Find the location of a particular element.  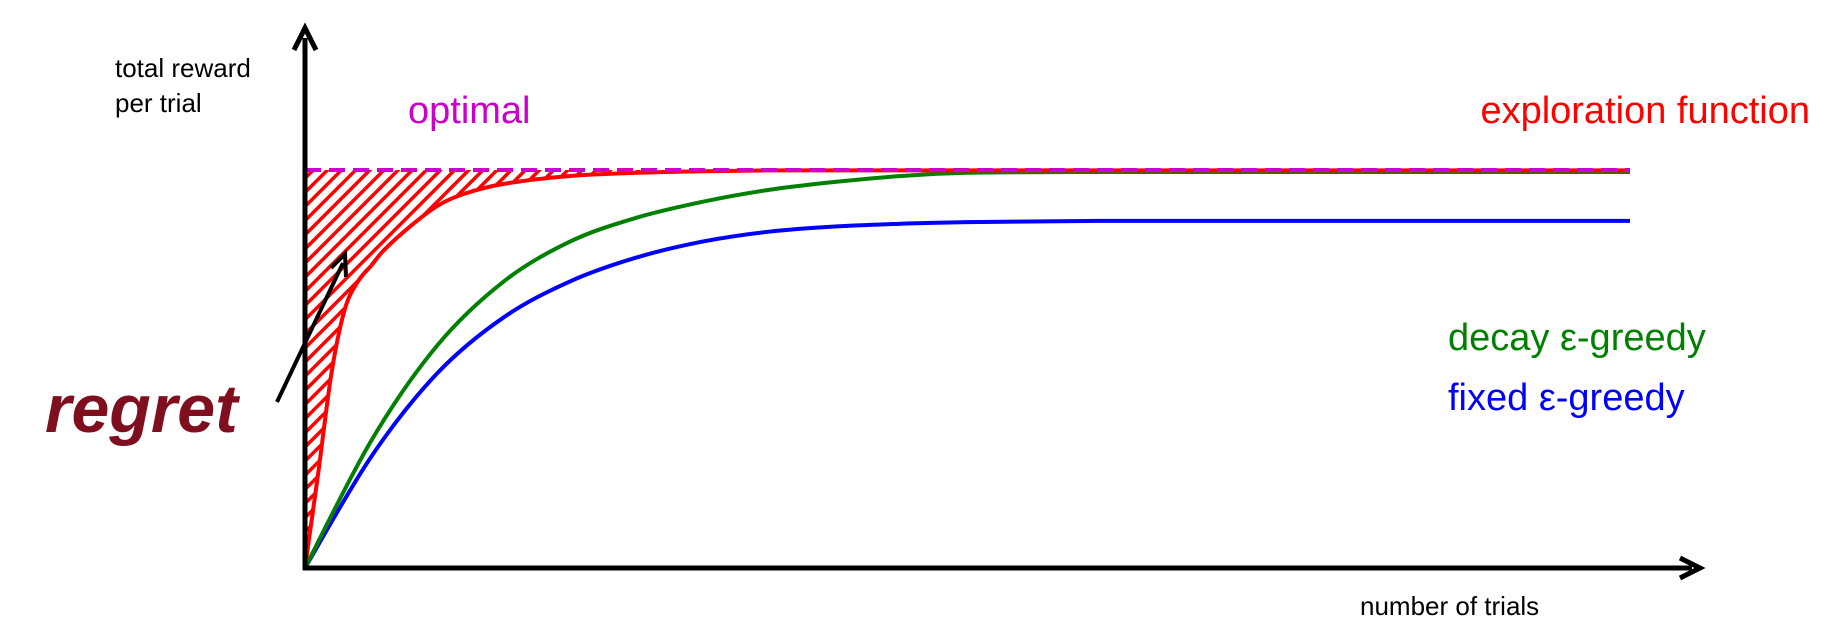

fixed-epsilon-greedy-label: fixed ε-greedy is located at coordinates (1566, 398).